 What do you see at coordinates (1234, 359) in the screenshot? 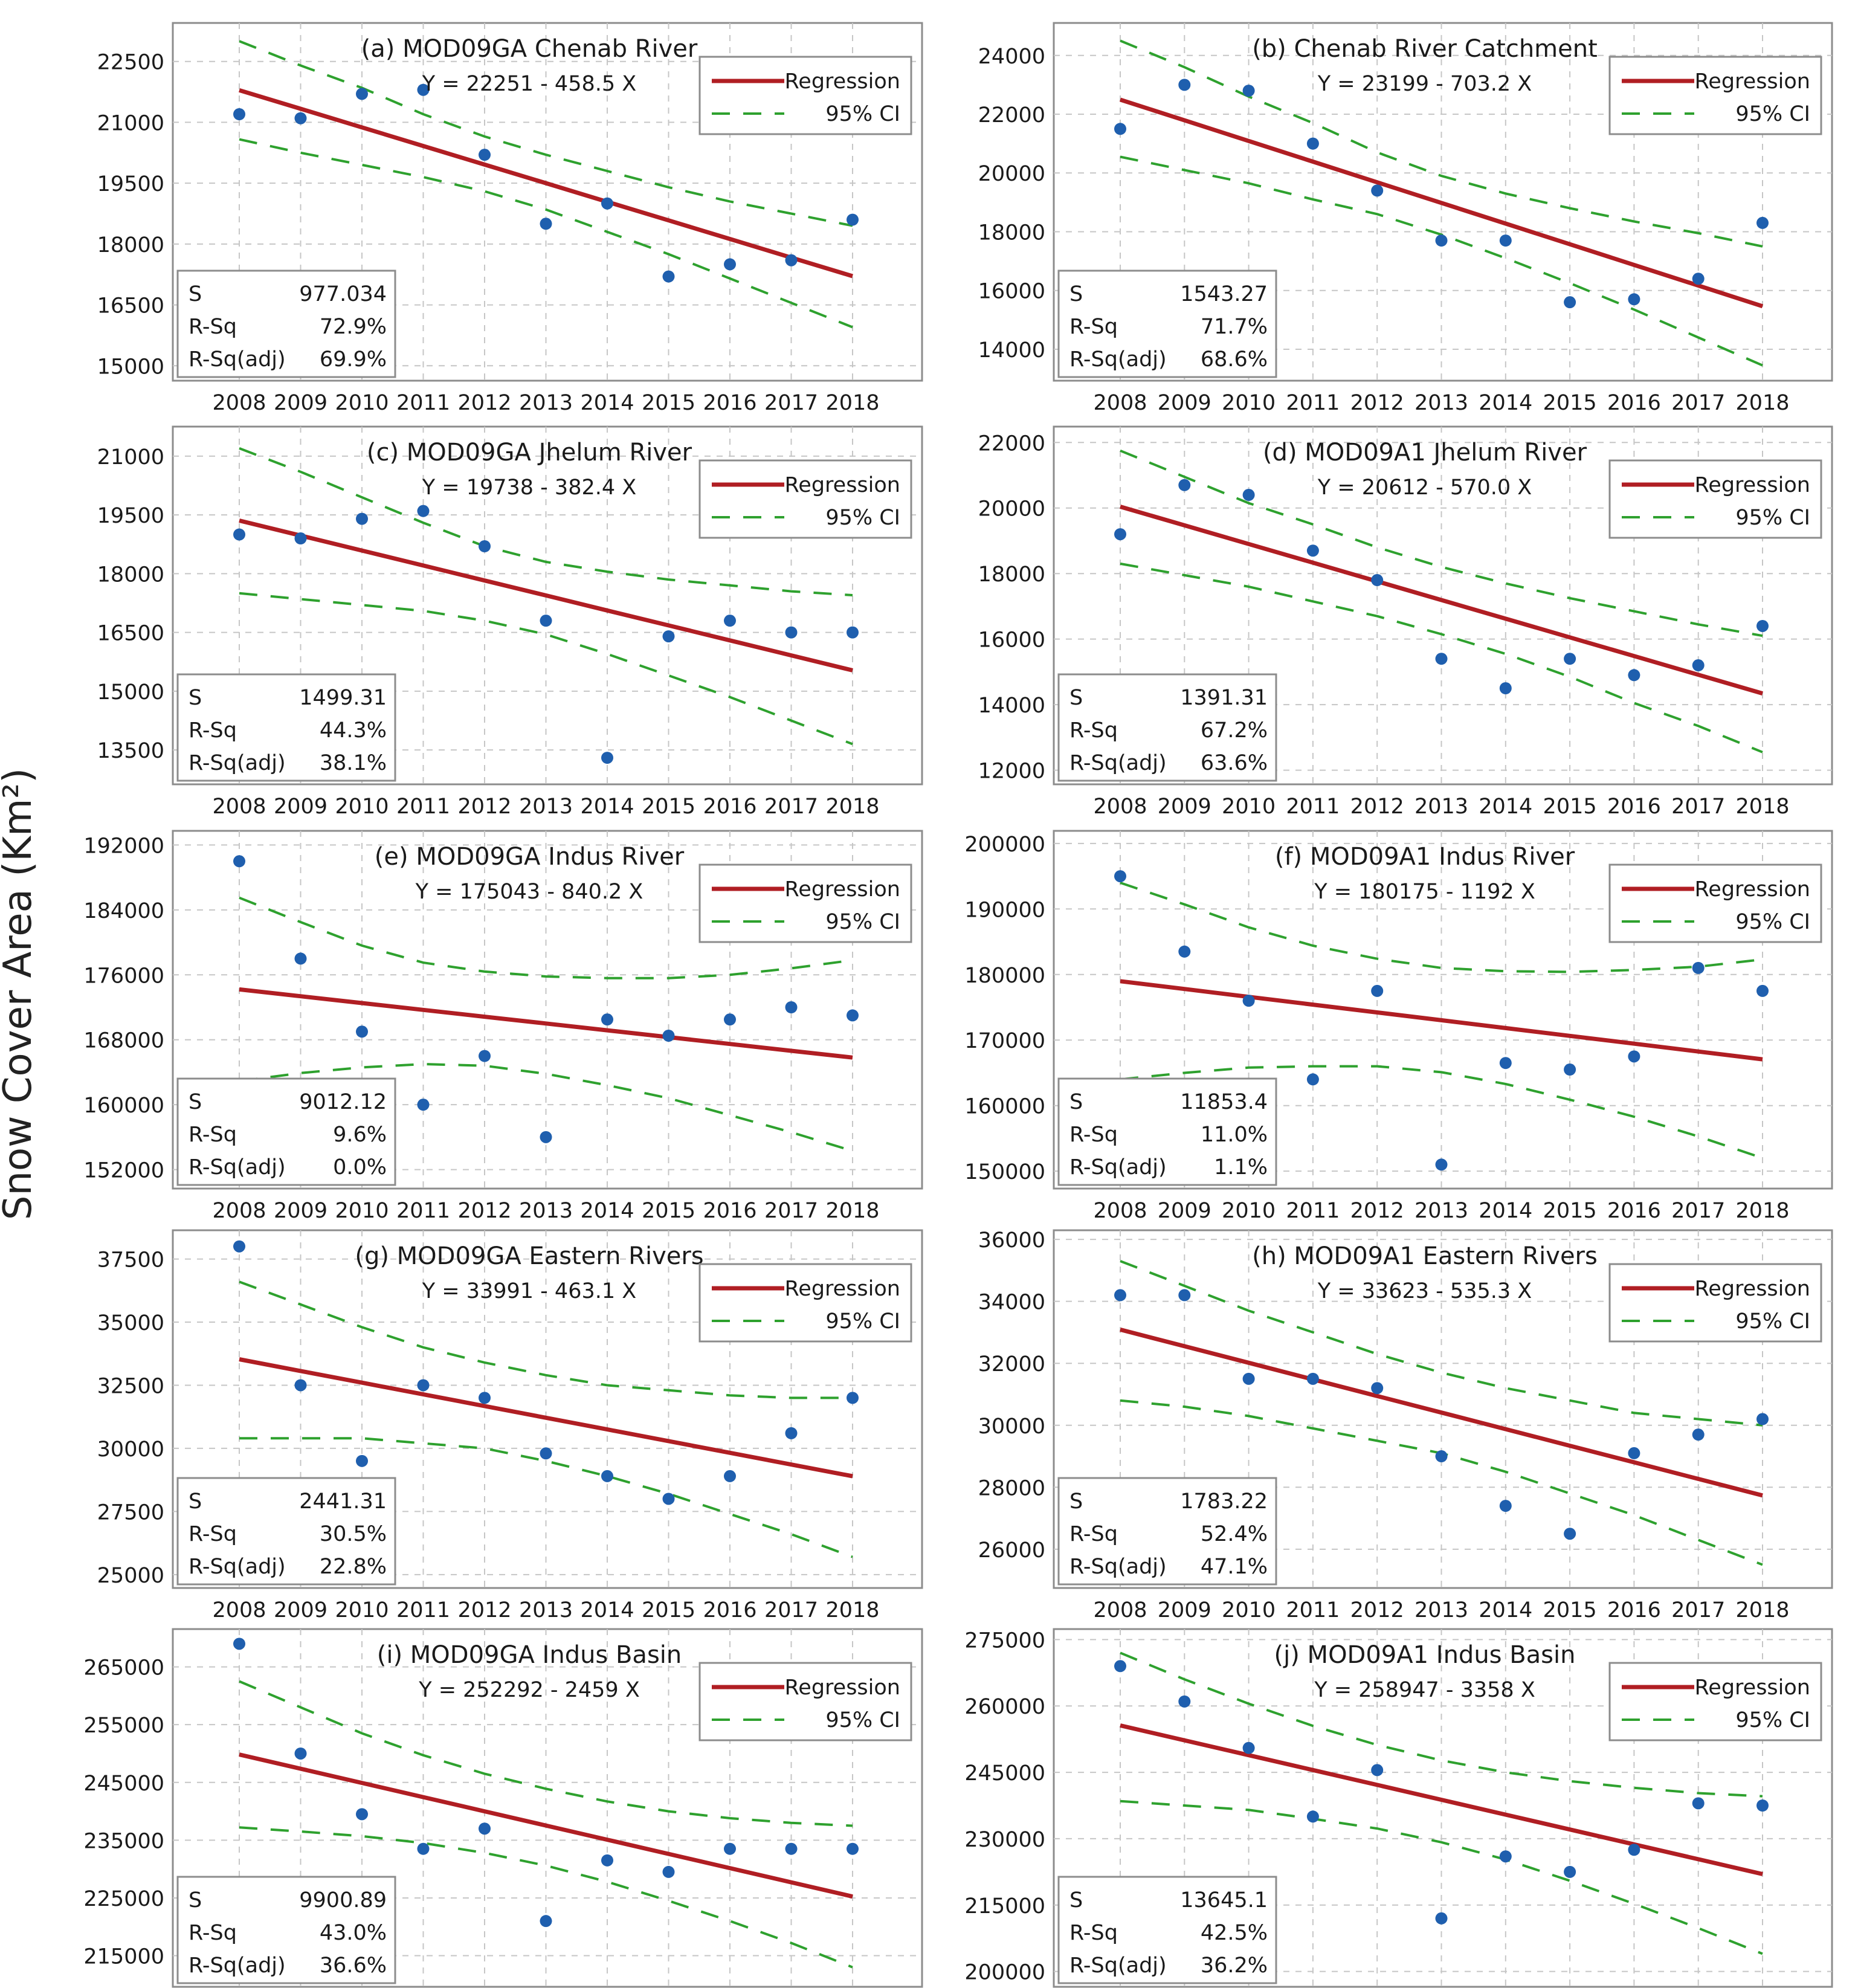
I see `stats-value: 68.6%` at bounding box center [1234, 359].